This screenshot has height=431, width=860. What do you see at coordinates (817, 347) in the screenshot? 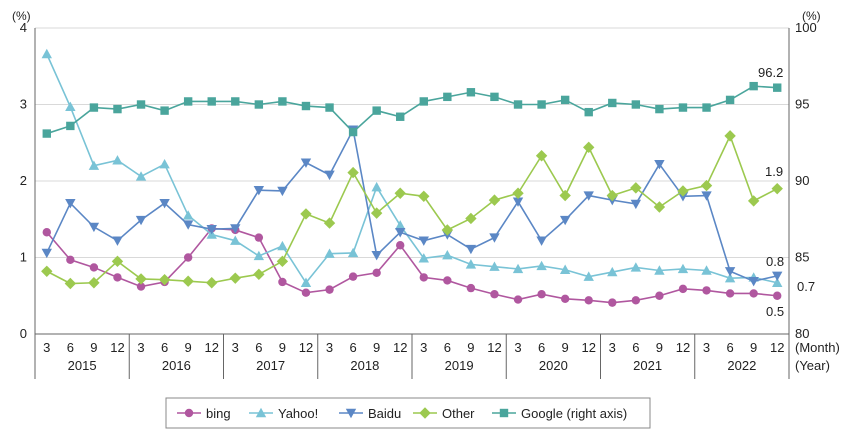
I see `x-axis-unit-month: (Month)` at bounding box center [817, 347].